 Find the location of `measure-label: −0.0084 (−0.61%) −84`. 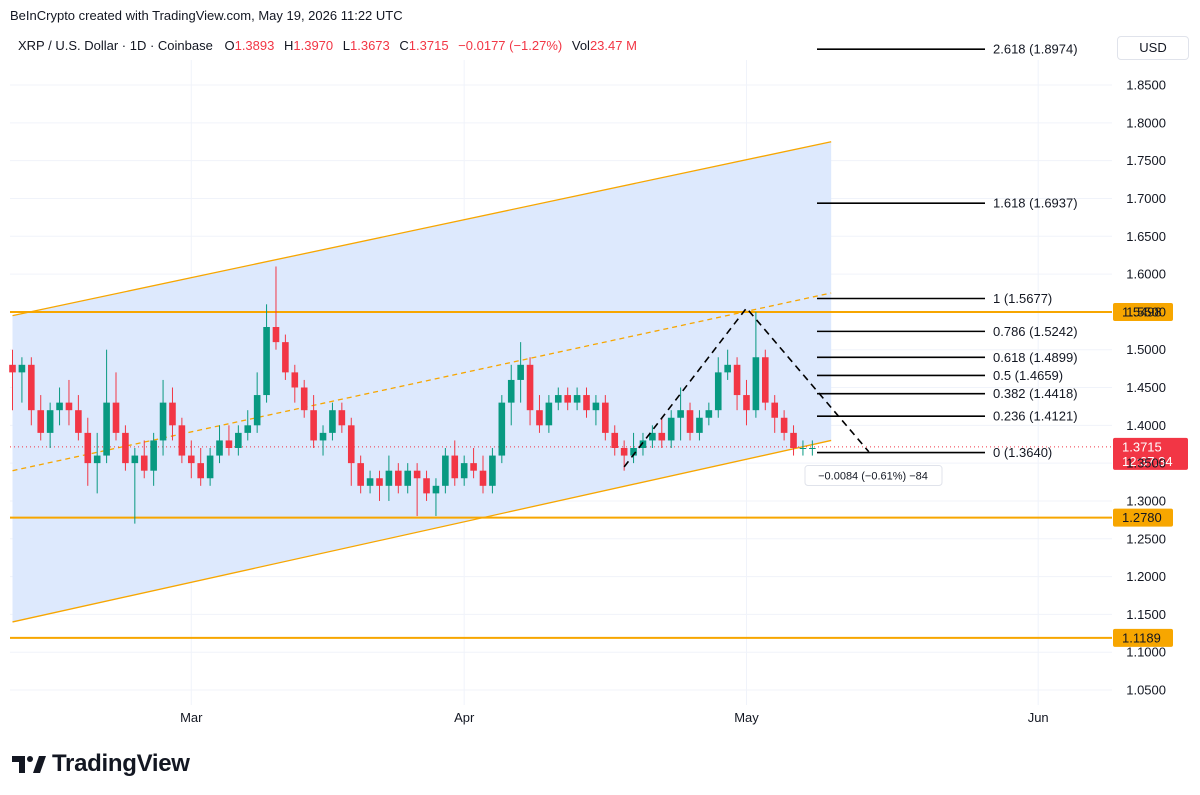

measure-label: −0.0084 (−0.61%) −84 is located at coordinates (873, 477).